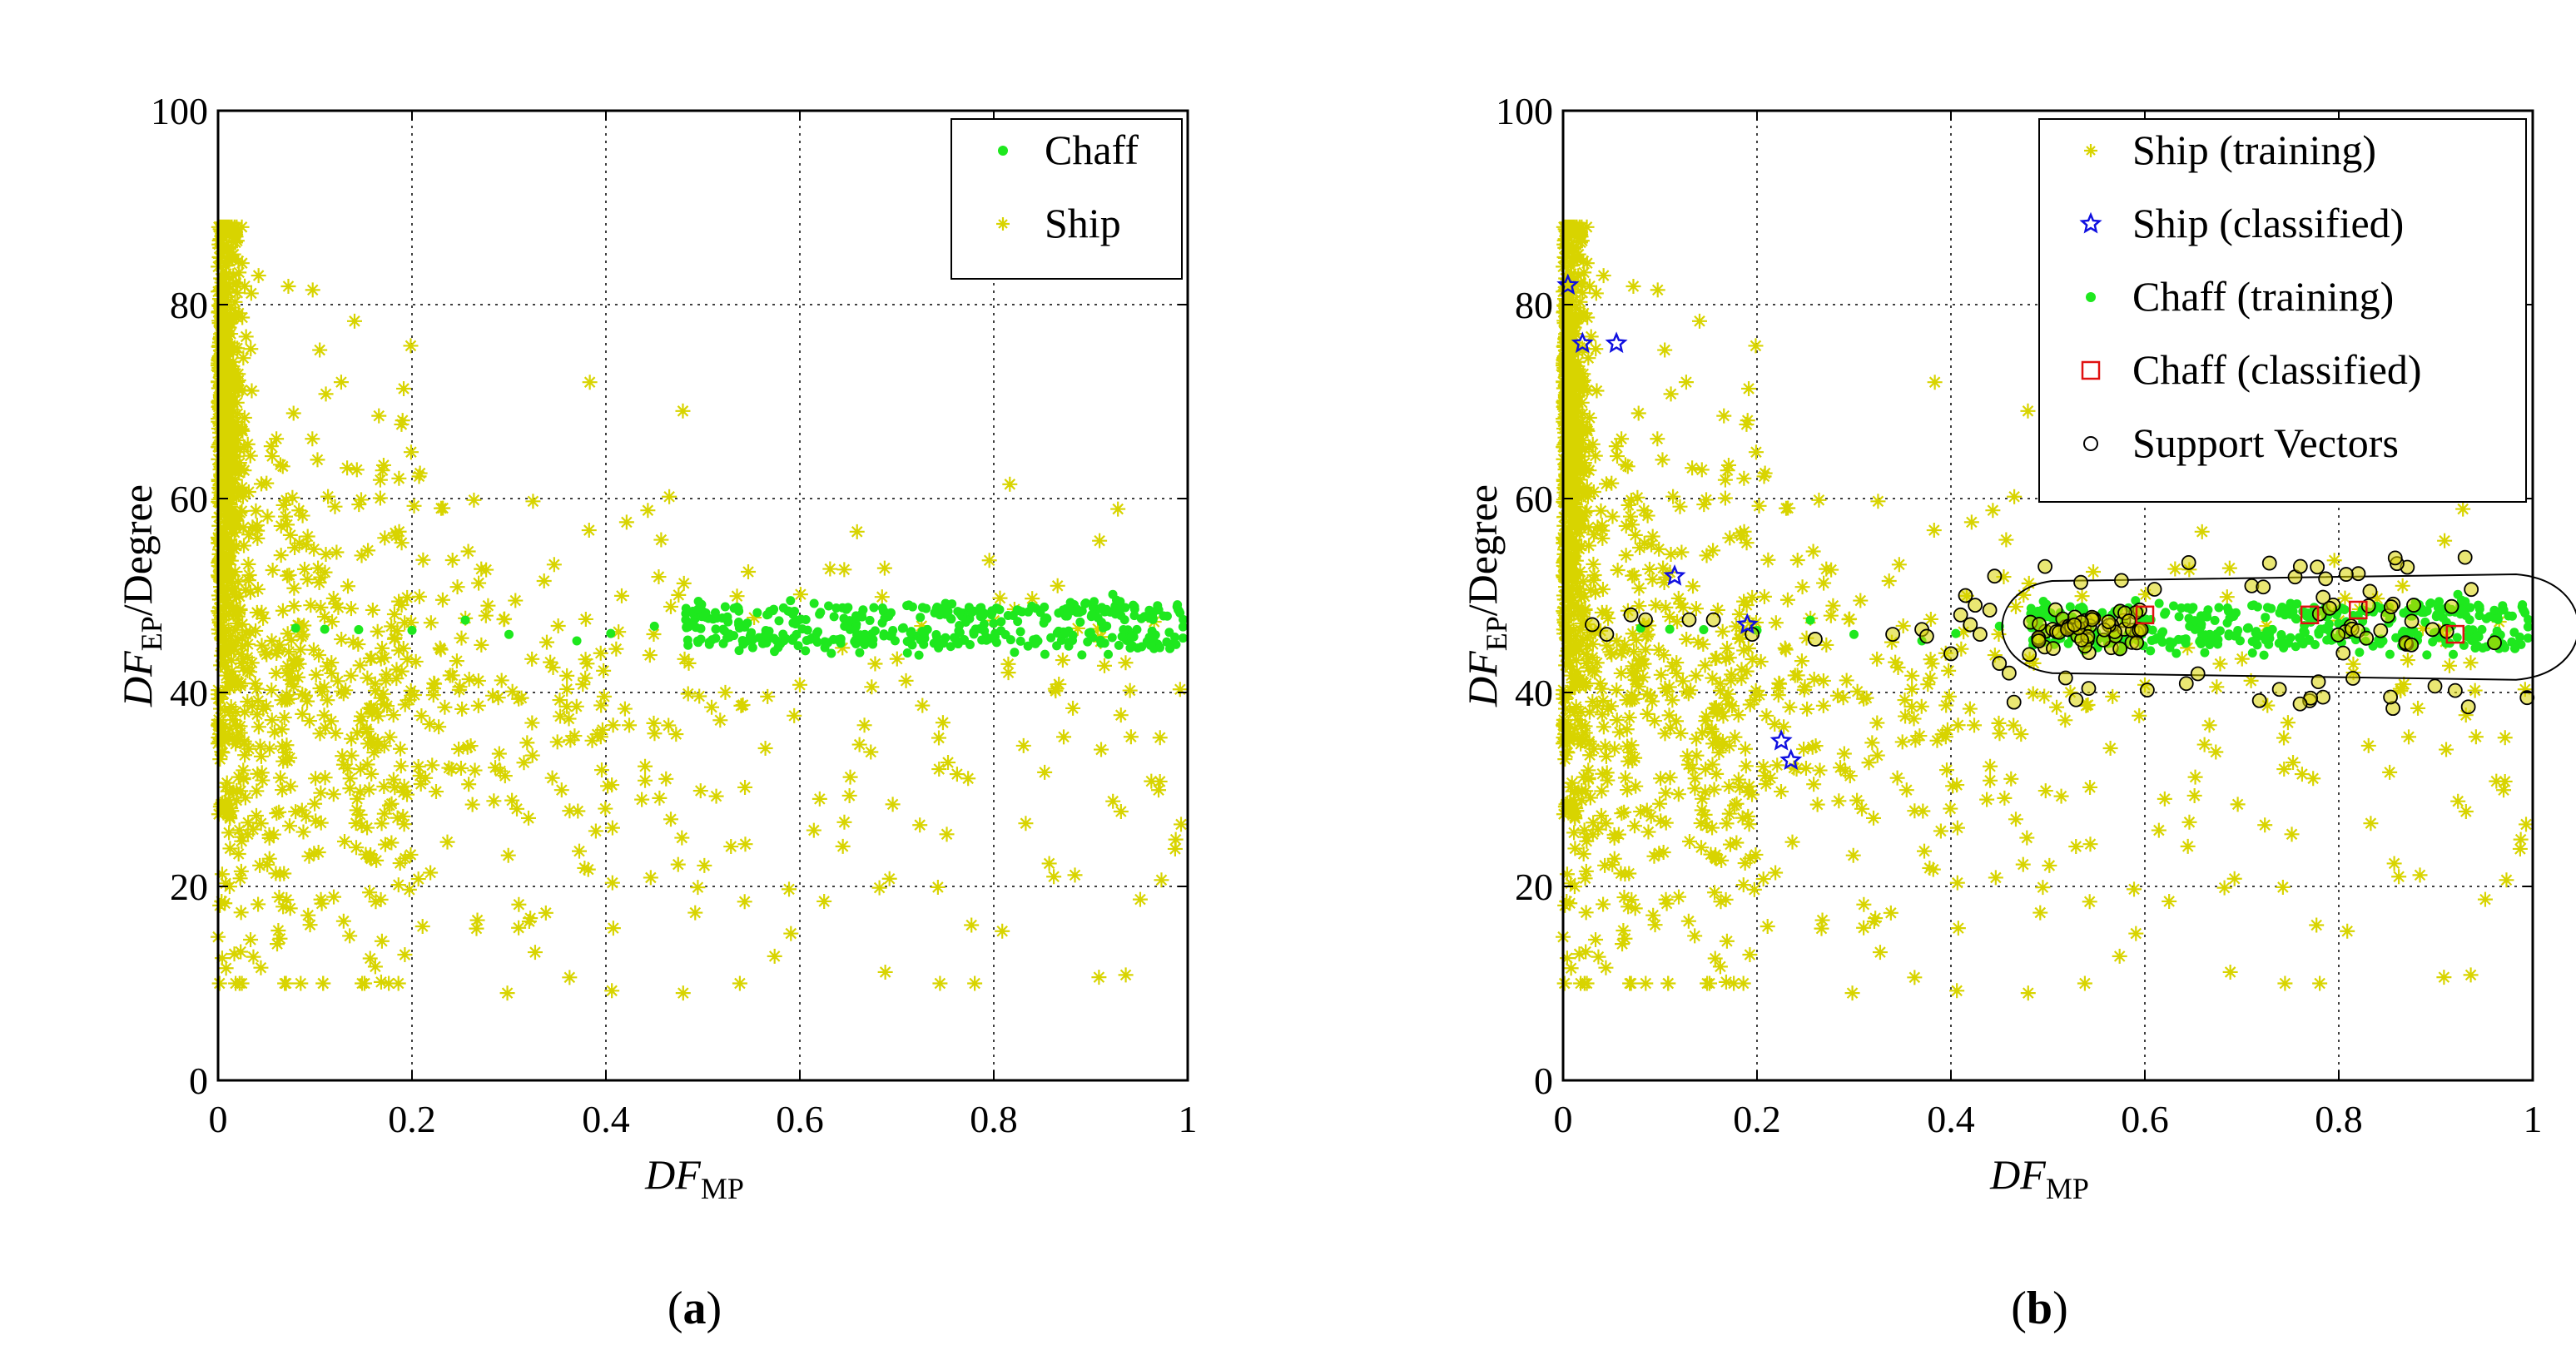 The width and height of the screenshot is (2576, 1370). Describe the element at coordinates (2455, 634) in the screenshot. I see `chaff-classified-point` at that location.